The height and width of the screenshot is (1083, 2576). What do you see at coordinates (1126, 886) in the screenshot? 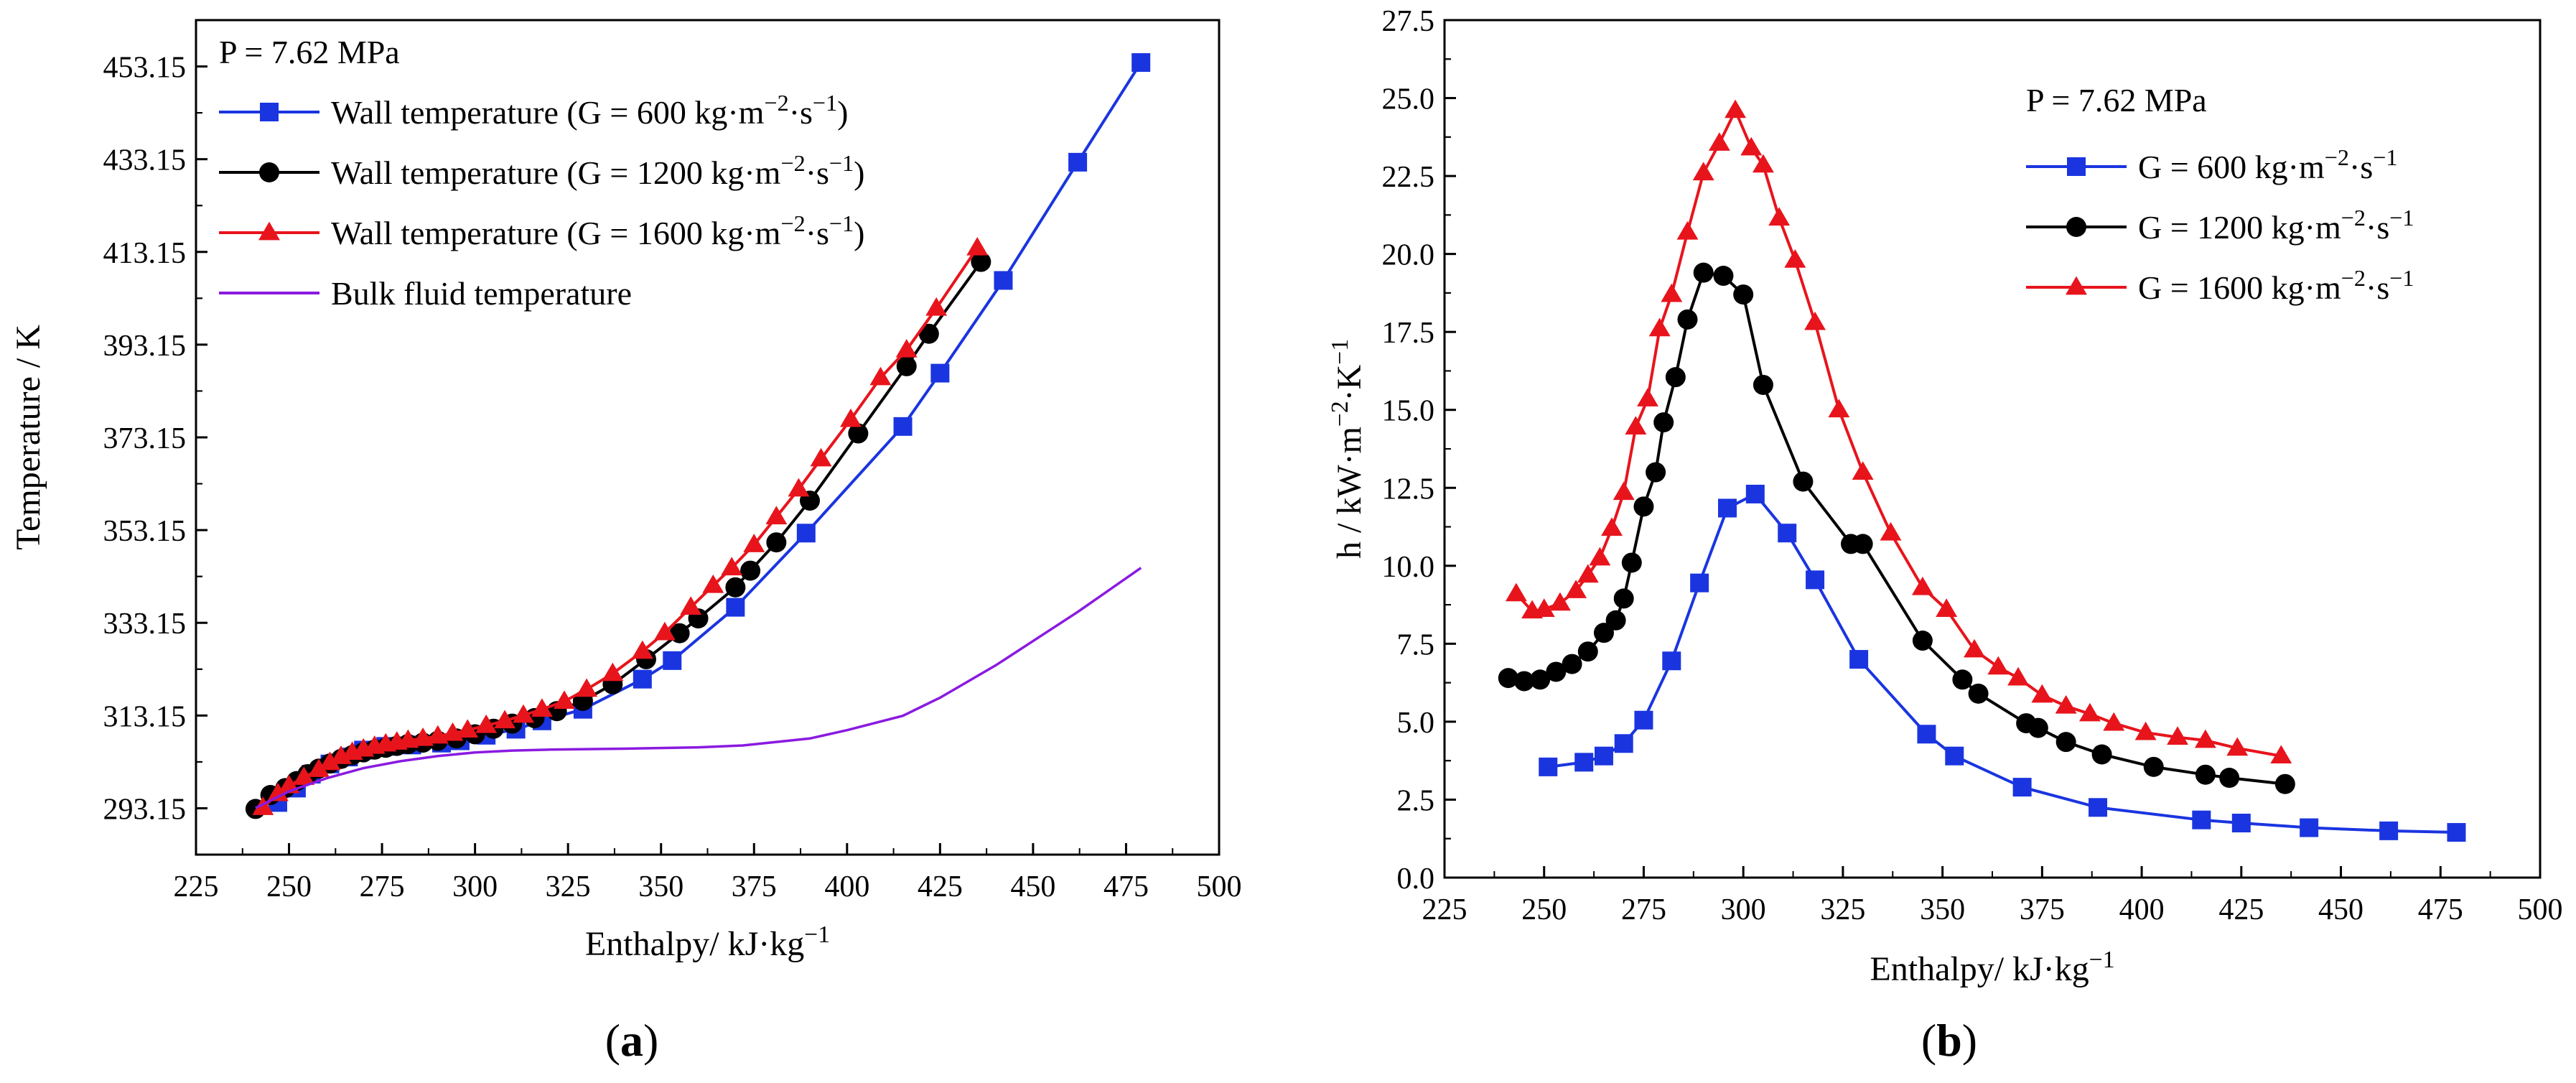
I see `x-tick-label: 475` at bounding box center [1126, 886].